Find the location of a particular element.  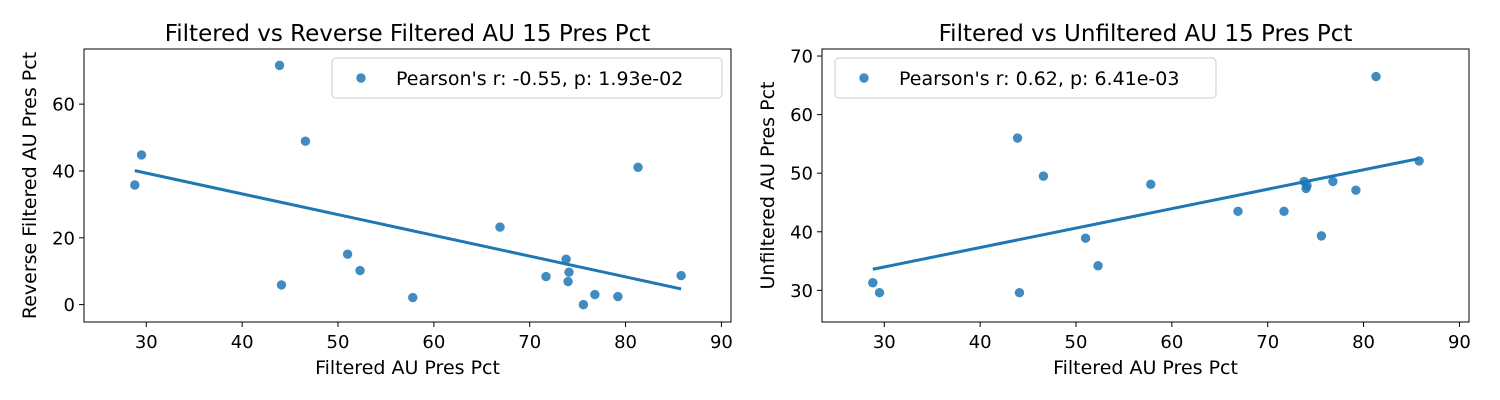

y-tick-label: 30 is located at coordinates (801, 291).